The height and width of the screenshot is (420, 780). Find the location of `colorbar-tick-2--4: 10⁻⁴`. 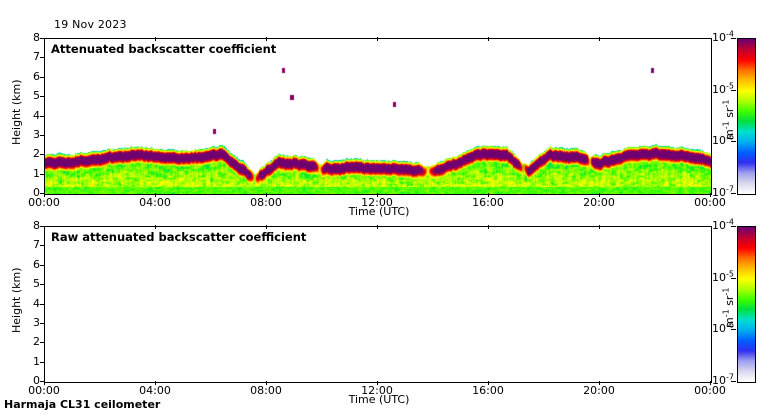

colorbar-tick-2--4: 10⁻⁴ is located at coordinates (723, 224).